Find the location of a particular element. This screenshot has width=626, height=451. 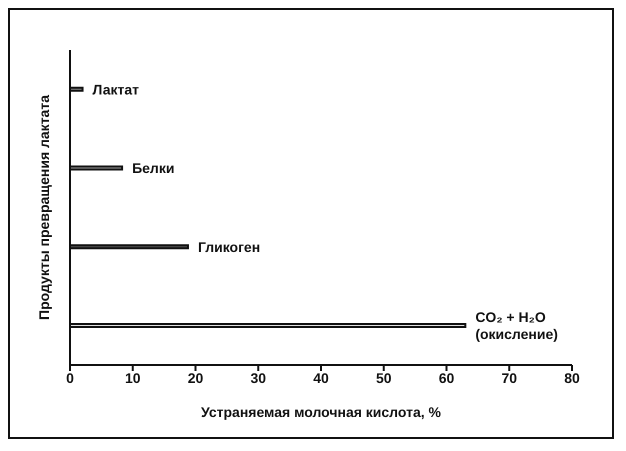

y-tick-label: Гликоген is located at coordinates (229, 246).